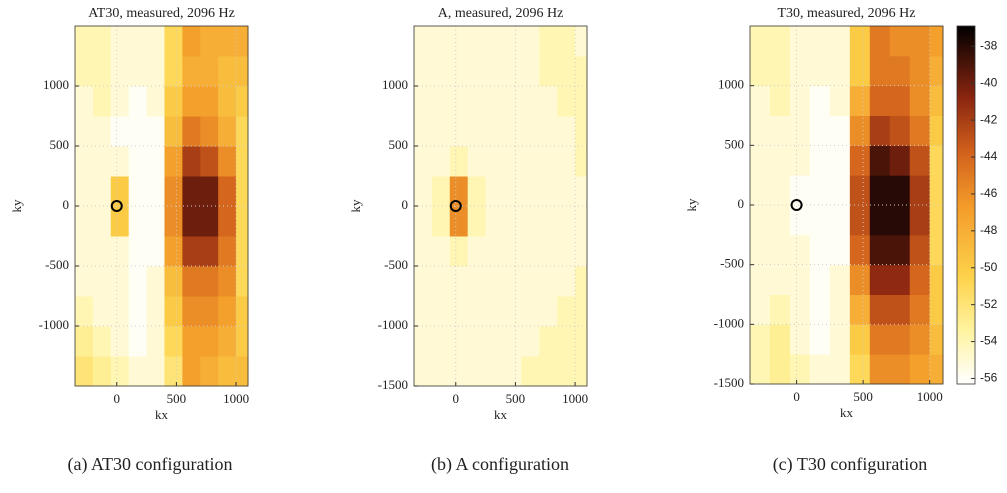  I want to click on colorbar-tick-label: -54, so click(989, 341).